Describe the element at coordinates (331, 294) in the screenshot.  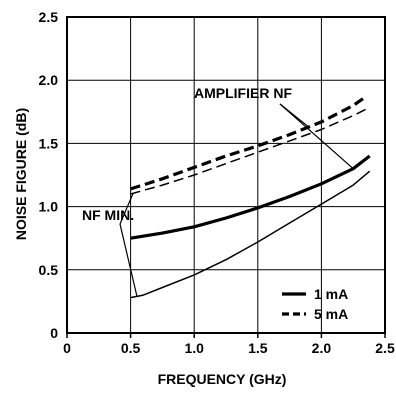
I see `legend-label: 1 mA` at that location.